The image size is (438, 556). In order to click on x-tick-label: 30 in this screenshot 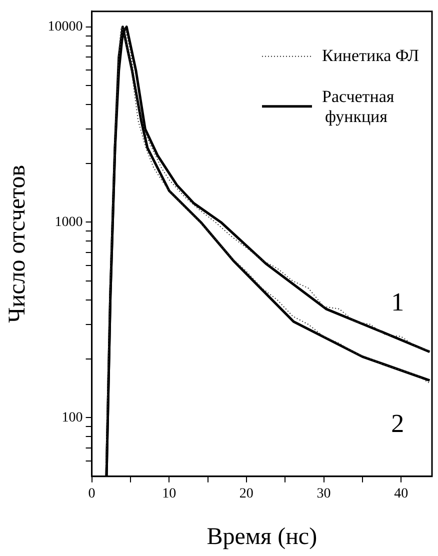, I will do `click(323, 494)`.